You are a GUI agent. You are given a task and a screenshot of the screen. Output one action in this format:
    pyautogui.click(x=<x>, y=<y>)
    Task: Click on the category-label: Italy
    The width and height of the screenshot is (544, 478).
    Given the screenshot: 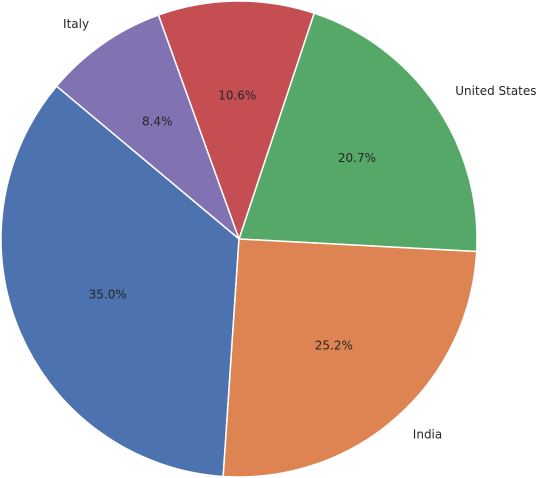 What is the action you would take?
    pyautogui.click(x=76, y=24)
    